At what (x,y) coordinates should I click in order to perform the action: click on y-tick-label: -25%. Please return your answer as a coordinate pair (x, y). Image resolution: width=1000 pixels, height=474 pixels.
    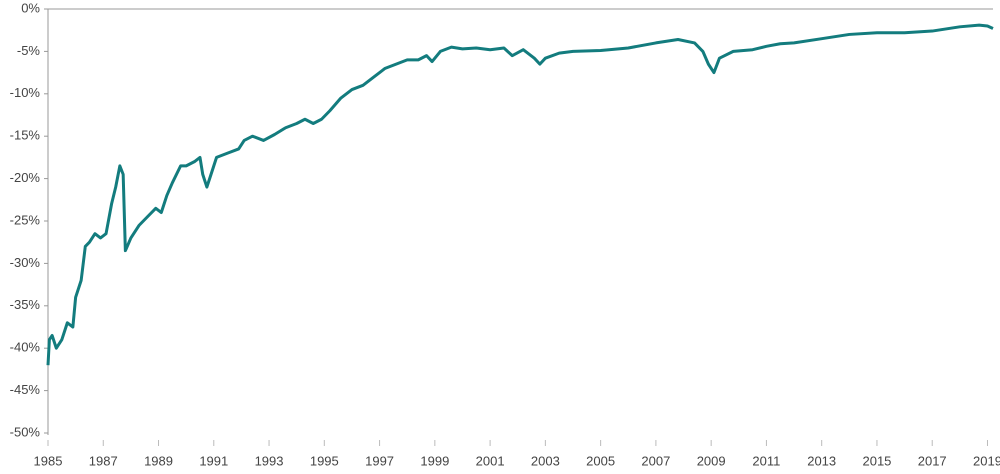
    Looking at the image, I should click on (25, 219).